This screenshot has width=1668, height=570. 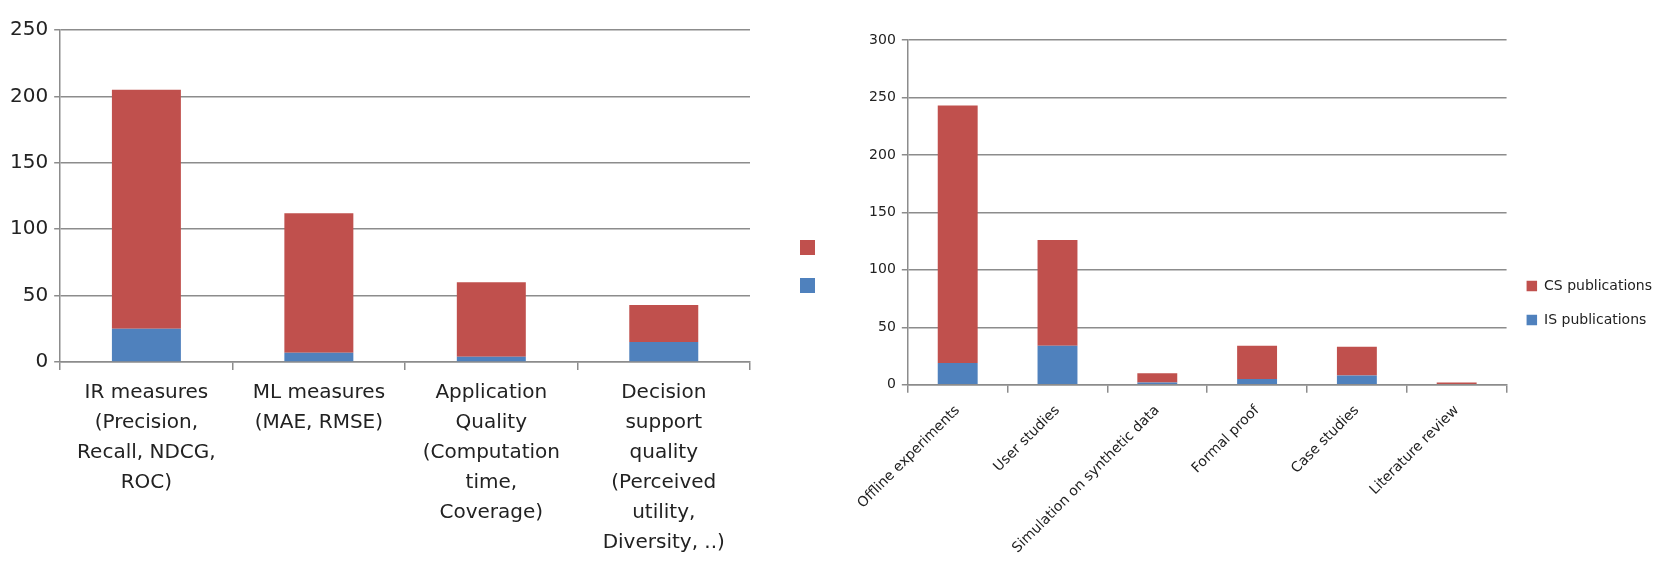 What do you see at coordinates (1595, 318) in the screenshot?
I see `legend-label: IS publications` at bounding box center [1595, 318].